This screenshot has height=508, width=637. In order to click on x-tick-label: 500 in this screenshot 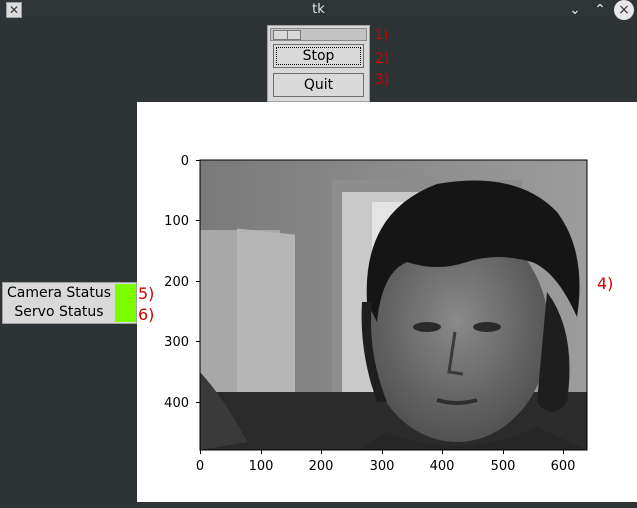, I will do `click(503, 466)`.